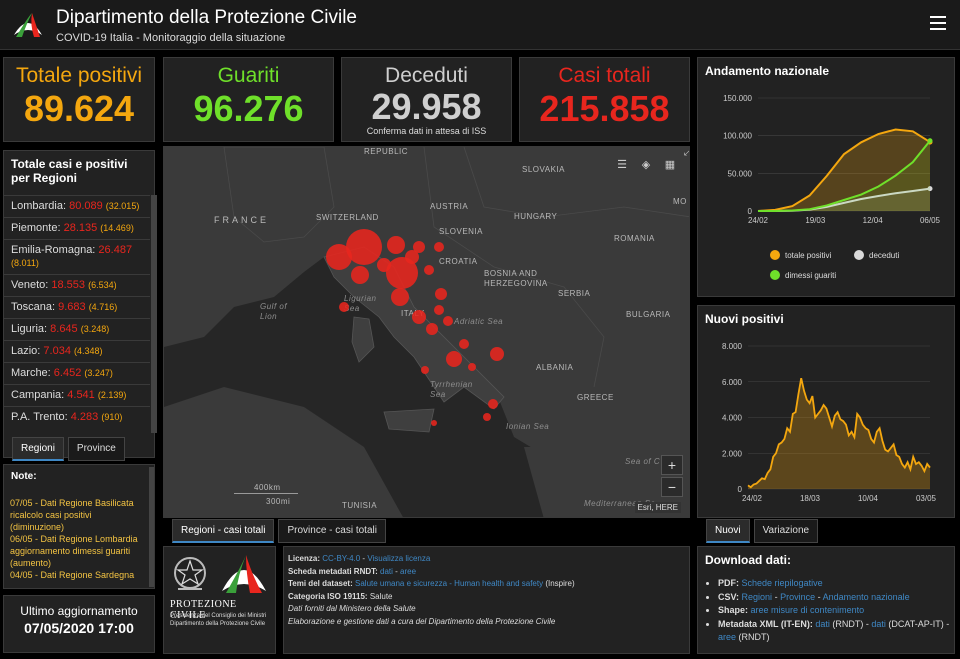  Describe the element at coordinates (604, 108) in the screenshot. I see `stat-value: 215.858` at that location.